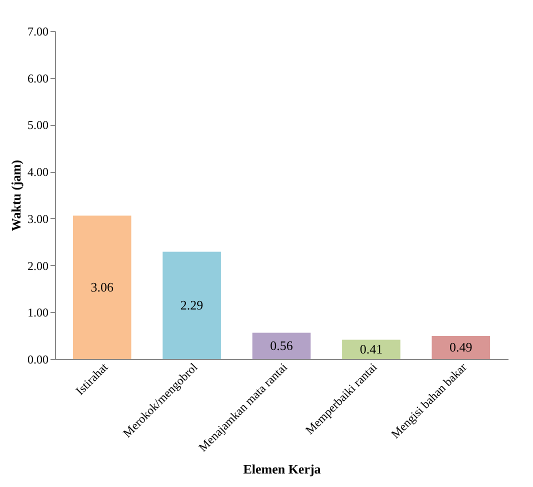  What do you see at coordinates (282, 469) in the screenshot?
I see `x-axis-title: Elemen Kerja` at bounding box center [282, 469].